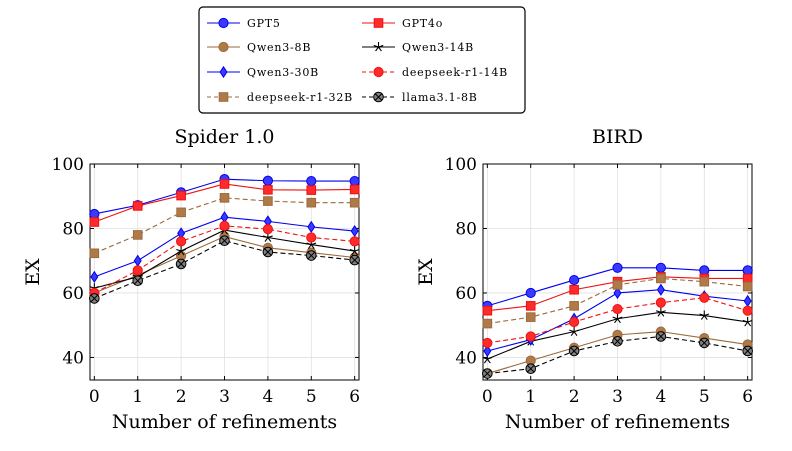 This screenshot has height=451, width=792. What do you see at coordinates (279, 47) in the screenshot?
I see `legend-label: Qwen3-8B` at bounding box center [279, 47].